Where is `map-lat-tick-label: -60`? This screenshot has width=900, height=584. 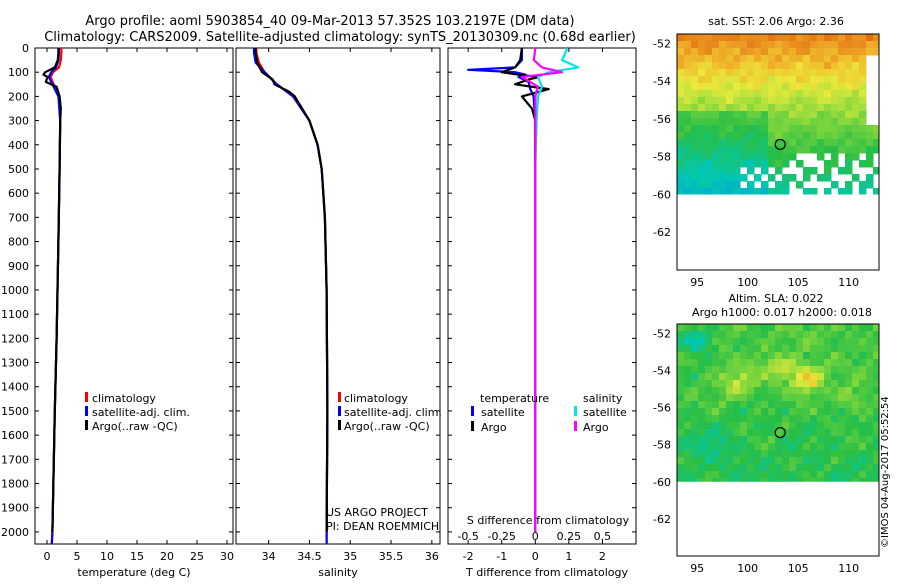
map-lat-tick-label: -60 is located at coordinates (662, 194).